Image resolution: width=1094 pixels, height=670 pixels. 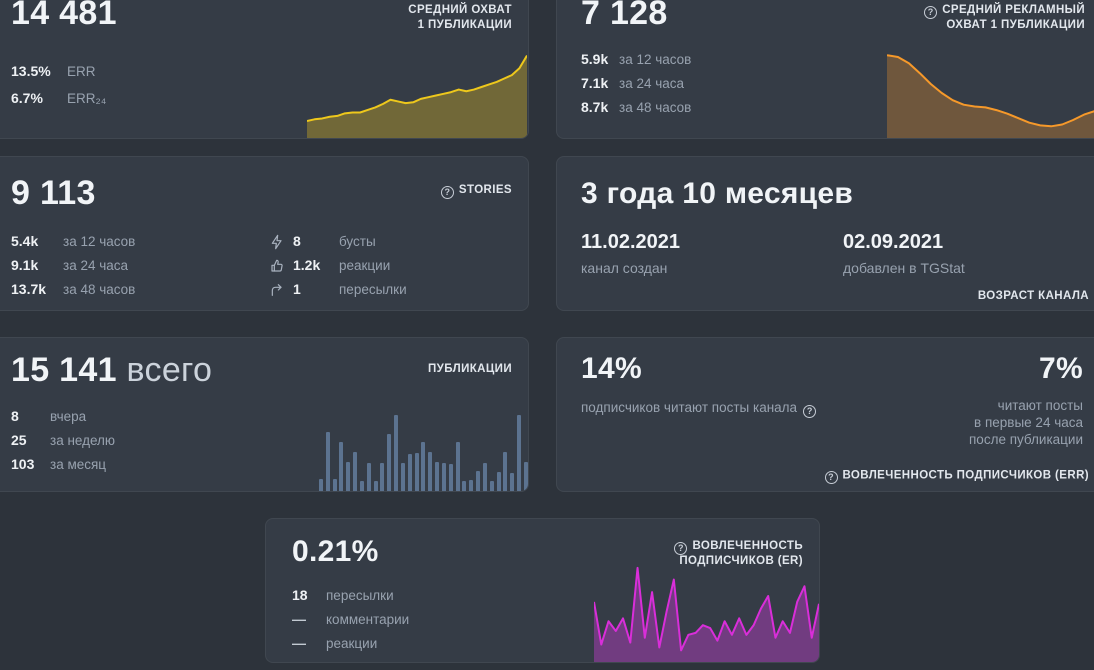 What do you see at coordinates (53, 71) in the screenshot?
I see `err-stat-row: 13.5% ERR` at bounding box center [53, 71].